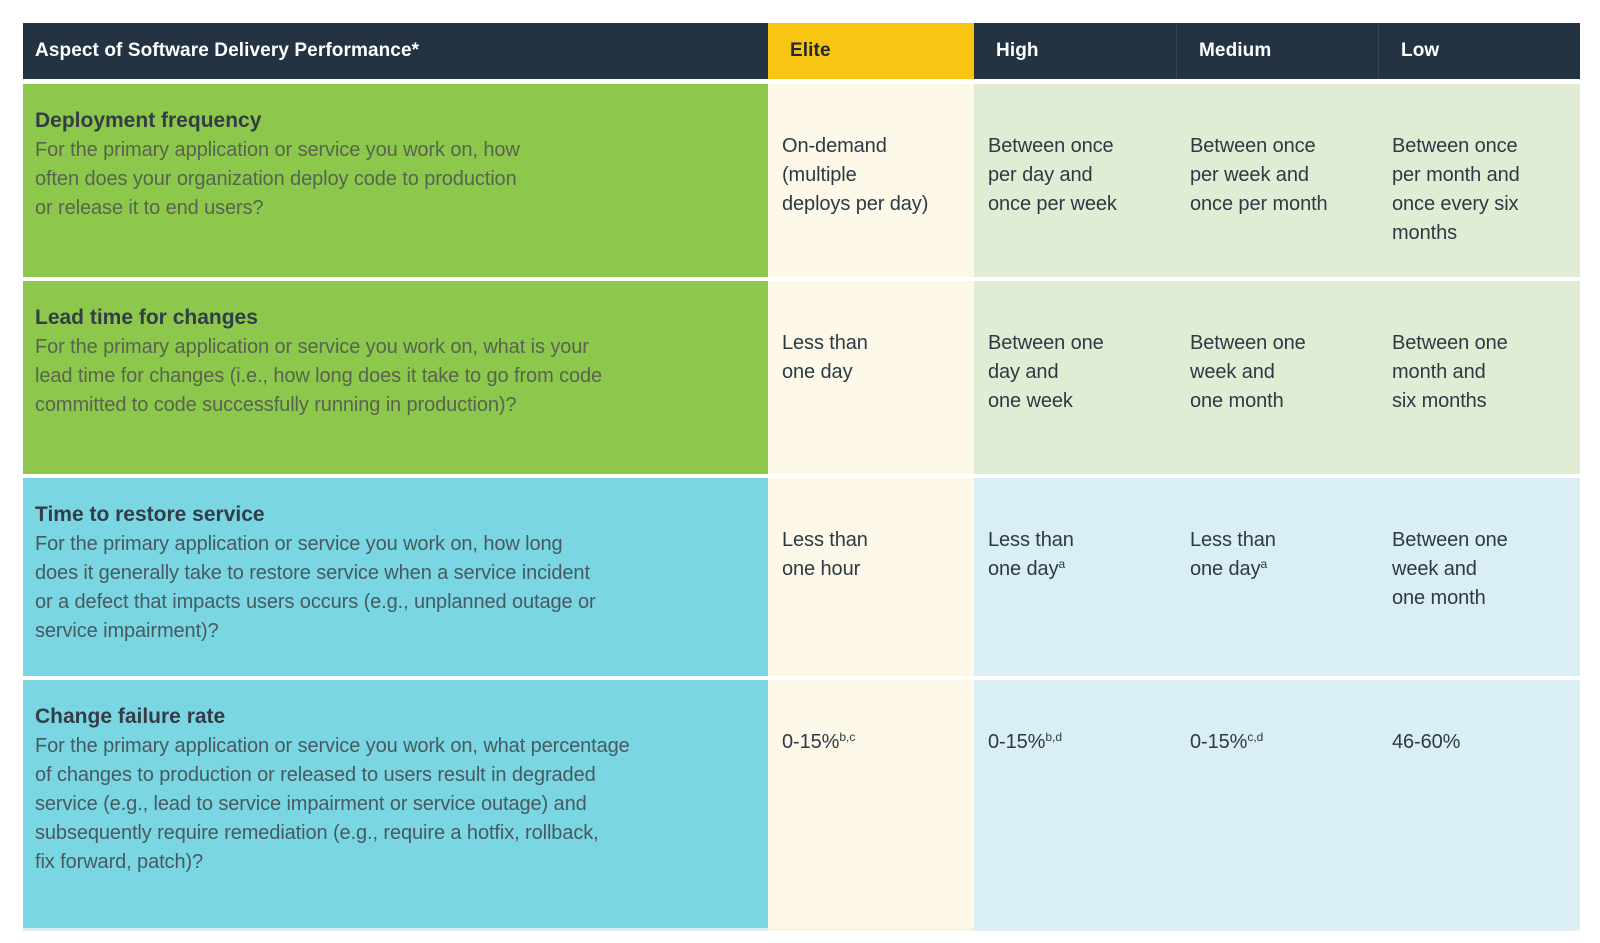 The image size is (1600, 943). Describe the element at coordinates (148, 120) in the screenshot. I see `row-title: Deployment frequency` at that location.